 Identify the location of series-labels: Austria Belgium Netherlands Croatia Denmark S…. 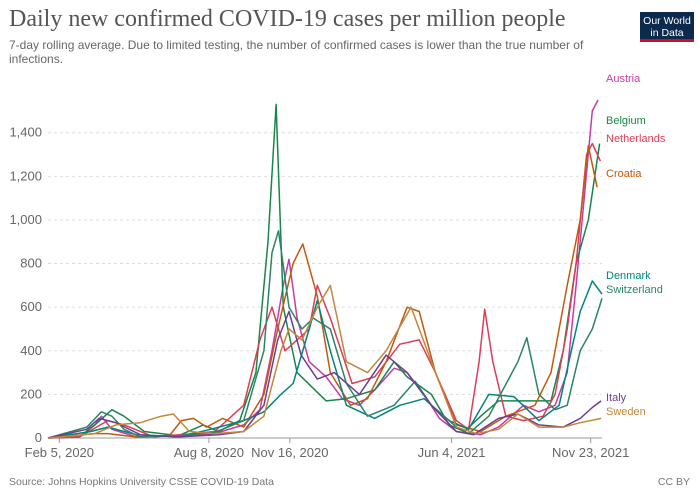
(636, 245).